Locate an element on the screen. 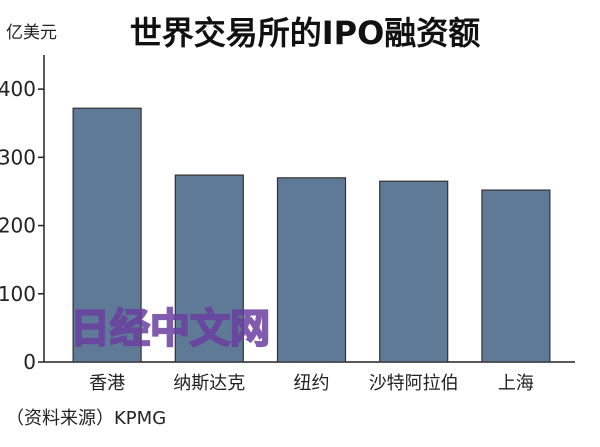 The width and height of the screenshot is (600, 447). y-ticks-group: 0 100 200 300 400 is located at coordinates (22, 225).